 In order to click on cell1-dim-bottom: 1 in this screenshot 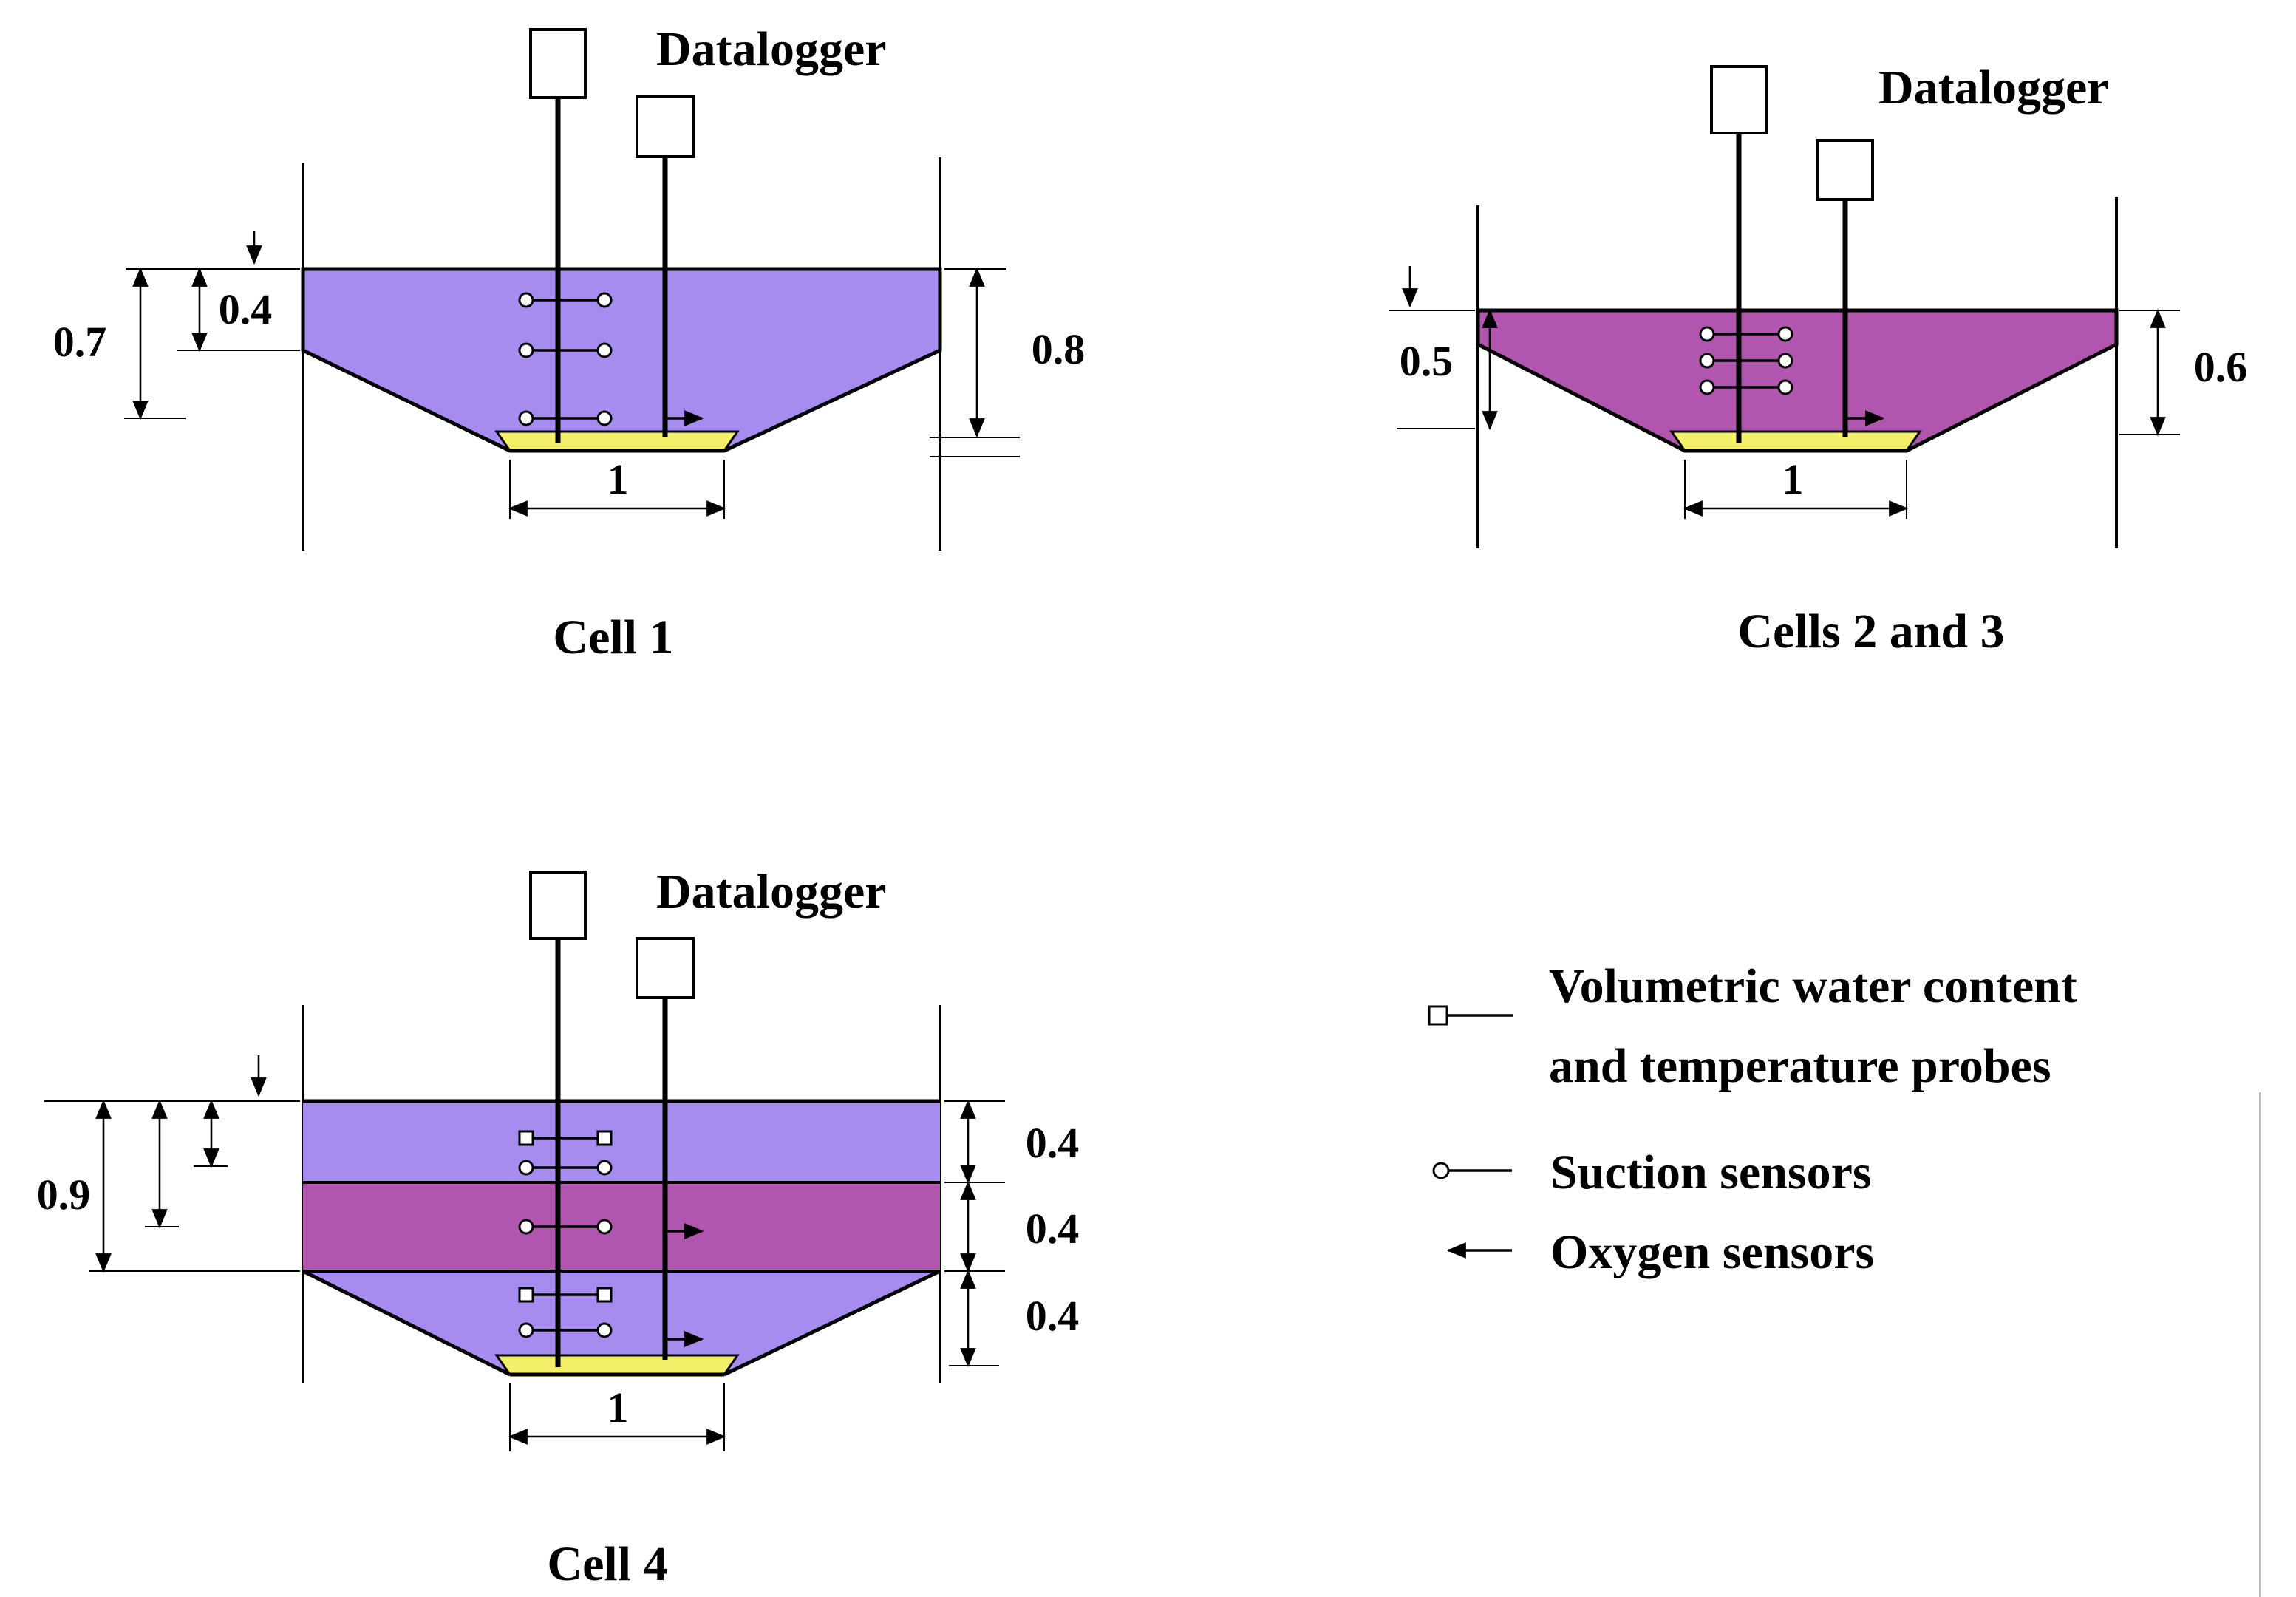, I will do `click(618, 479)`.